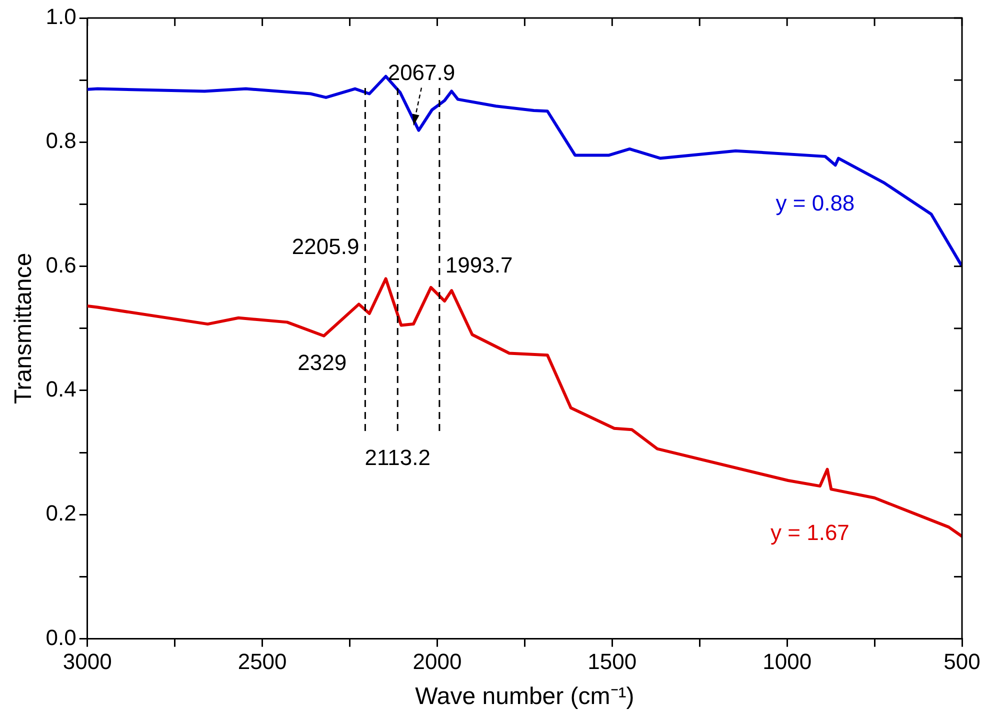 The width and height of the screenshot is (992, 722). What do you see at coordinates (787, 661) in the screenshot?
I see `x-tick-label: 1000` at bounding box center [787, 661].